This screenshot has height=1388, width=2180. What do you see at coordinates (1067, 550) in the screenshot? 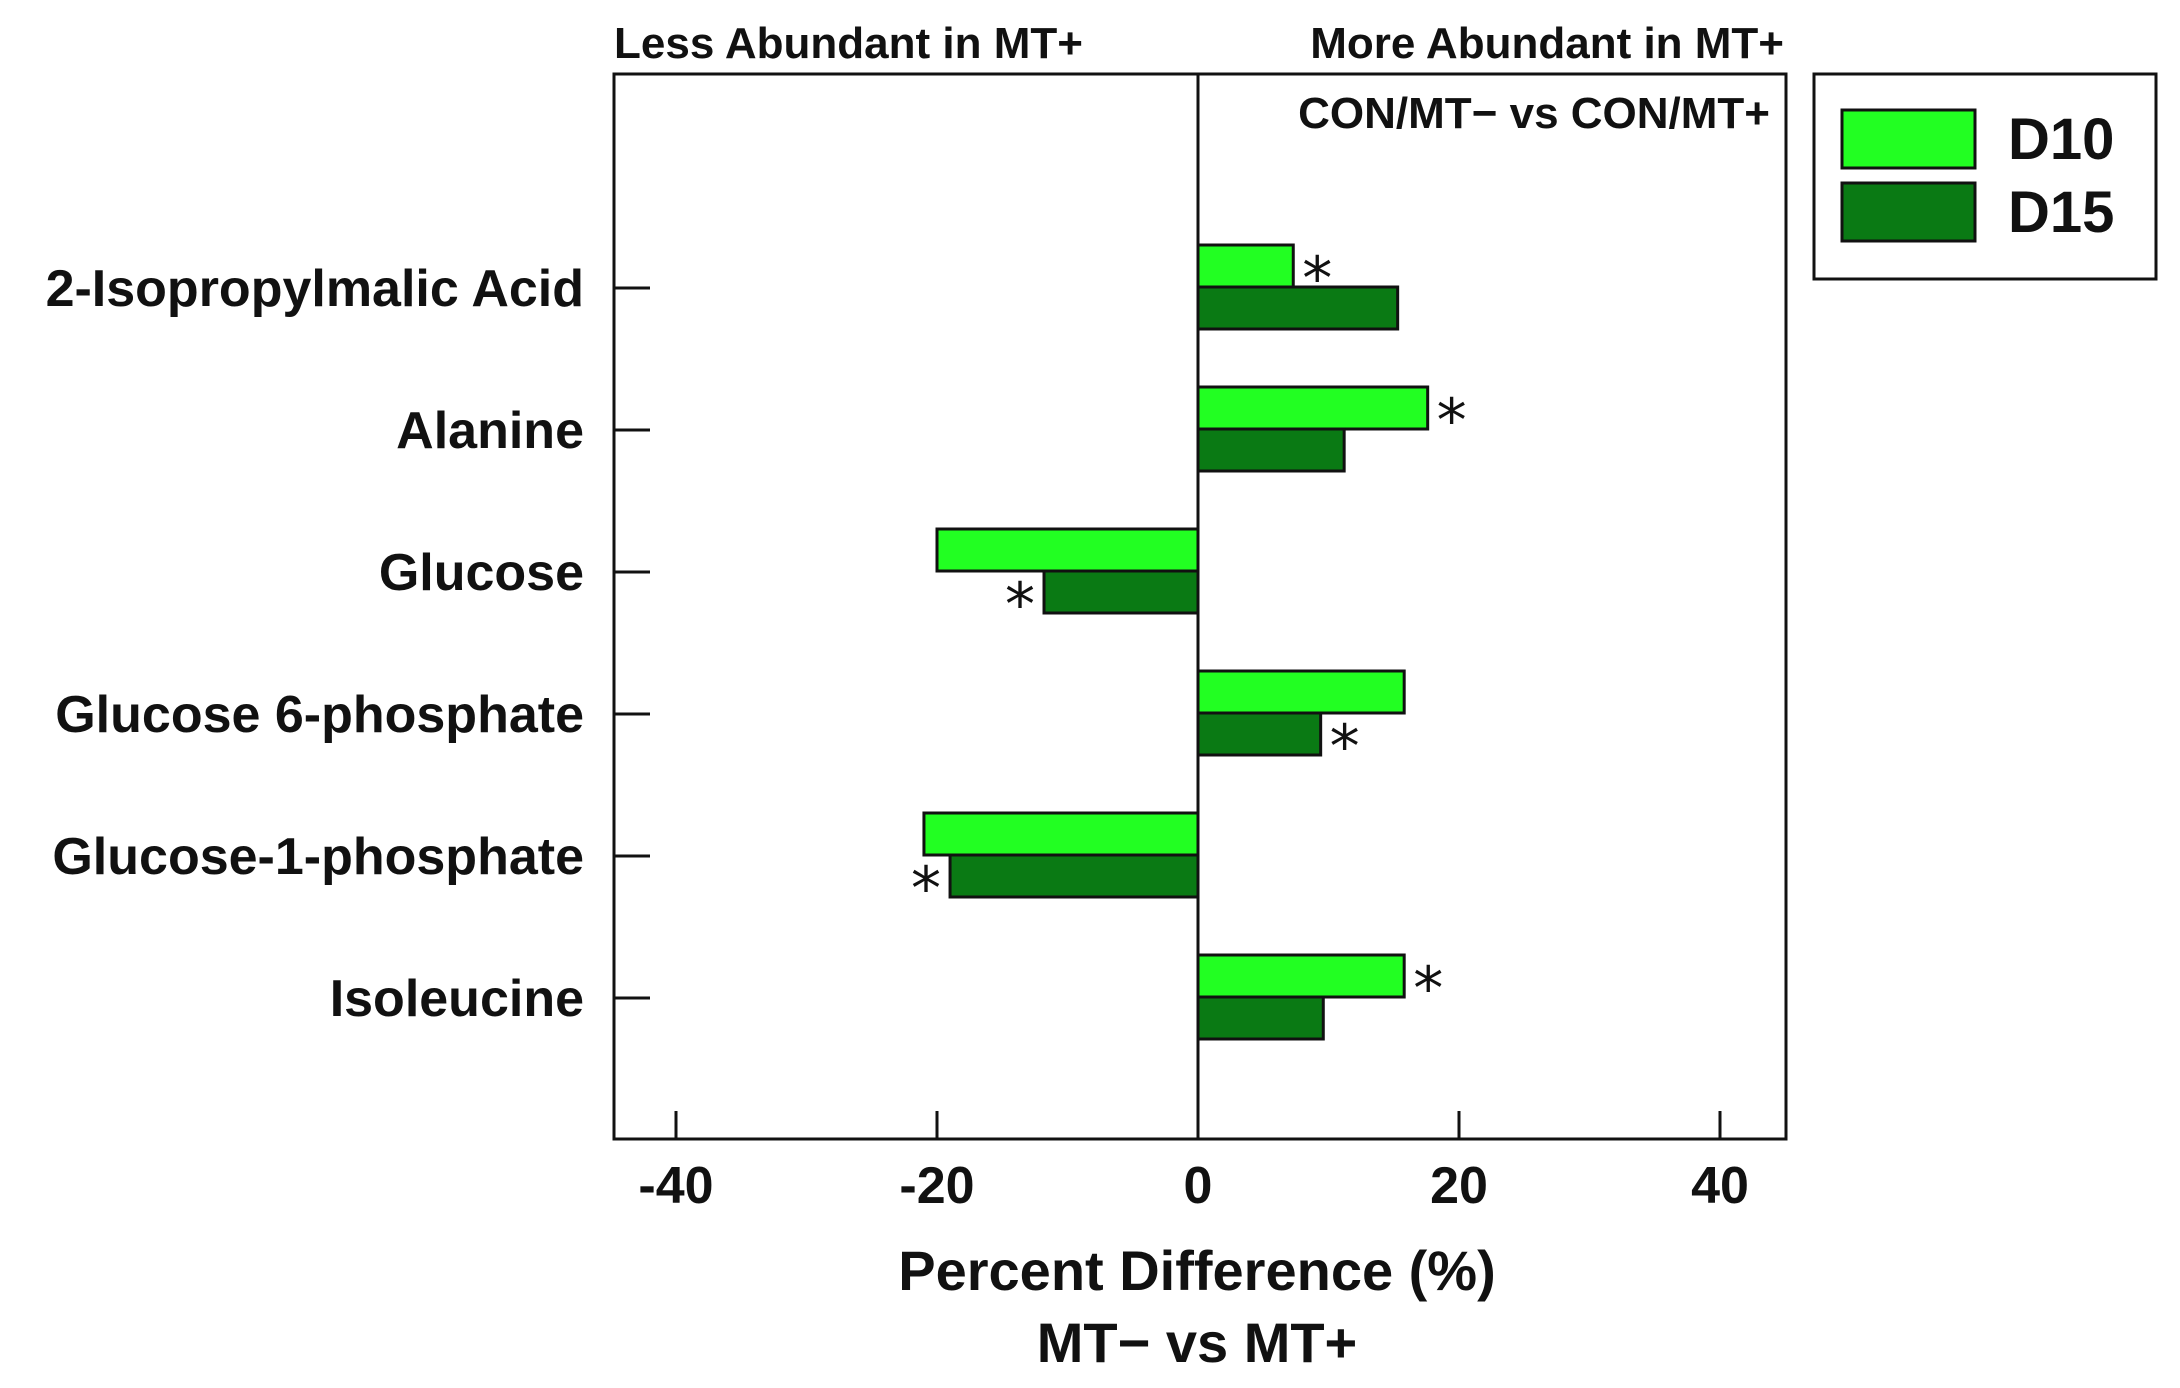
I see `bar-d10-glucose` at bounding box center [1067, 550].